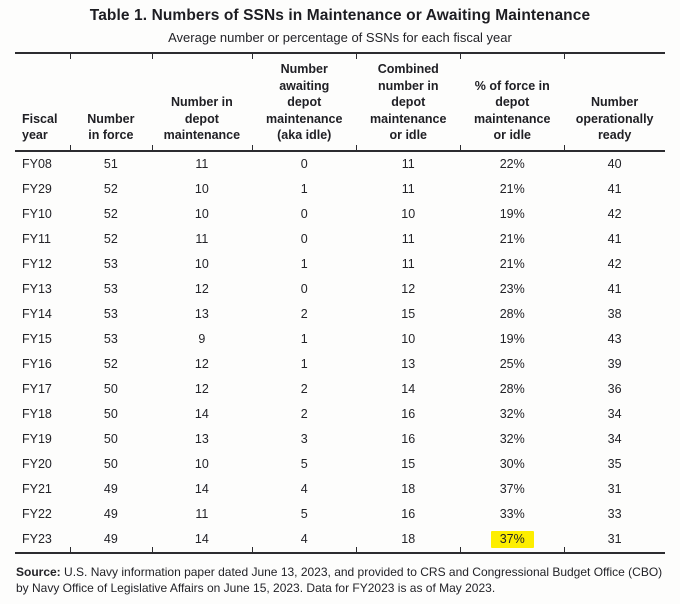  I want to click on table-row: FY23 49 14 4 18 37% 31, so click(340, 539).